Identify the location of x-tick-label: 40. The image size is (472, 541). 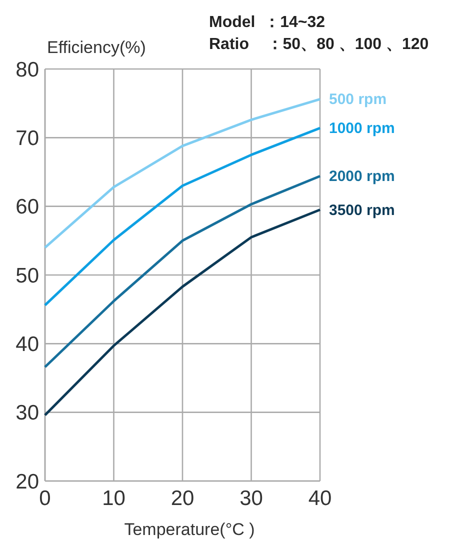
(320, 498).